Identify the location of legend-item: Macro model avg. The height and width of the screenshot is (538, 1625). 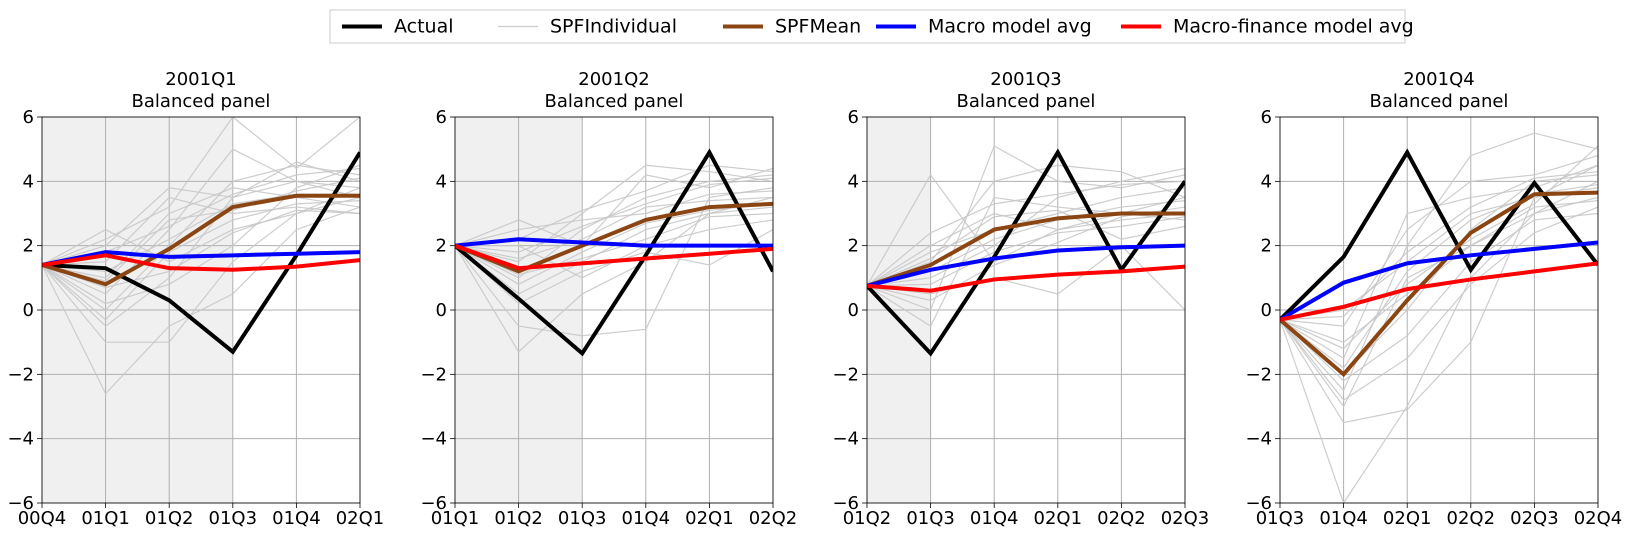
(984, 27).